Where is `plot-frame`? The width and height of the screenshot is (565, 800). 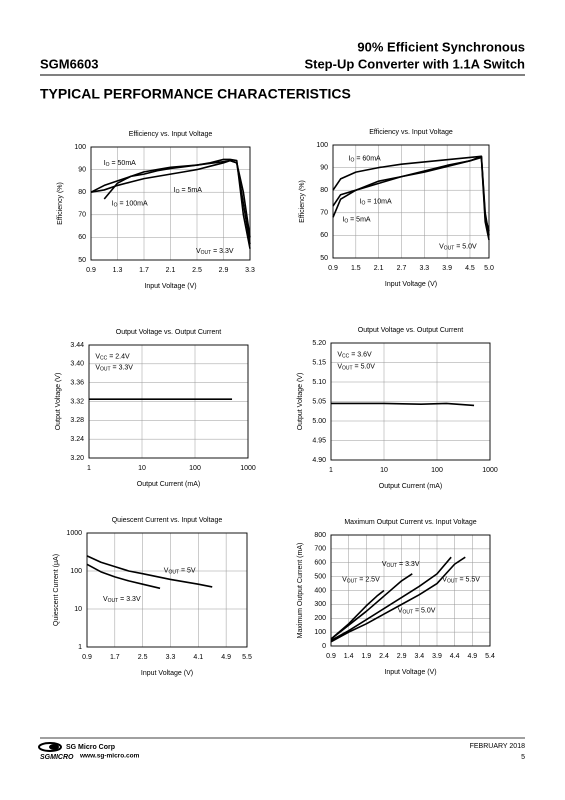
plot-frame is located at coordinates (167, 590).